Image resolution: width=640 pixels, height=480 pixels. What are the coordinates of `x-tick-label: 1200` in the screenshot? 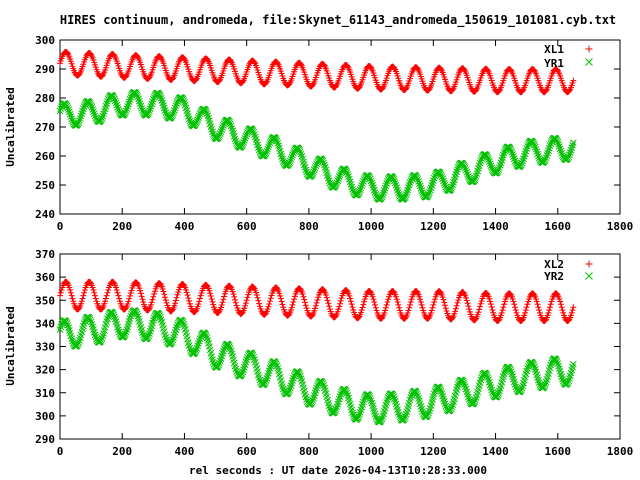 It's located at (433, 226).